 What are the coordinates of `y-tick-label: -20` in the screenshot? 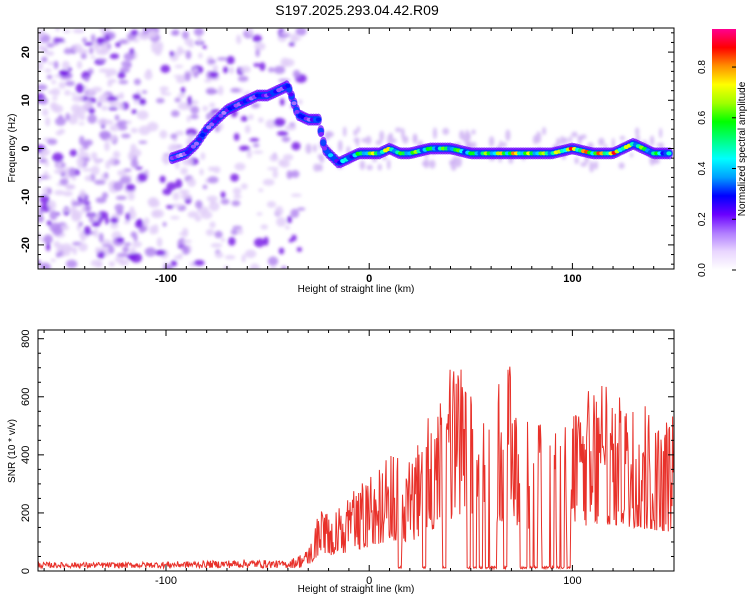 It's located at (26, 245).